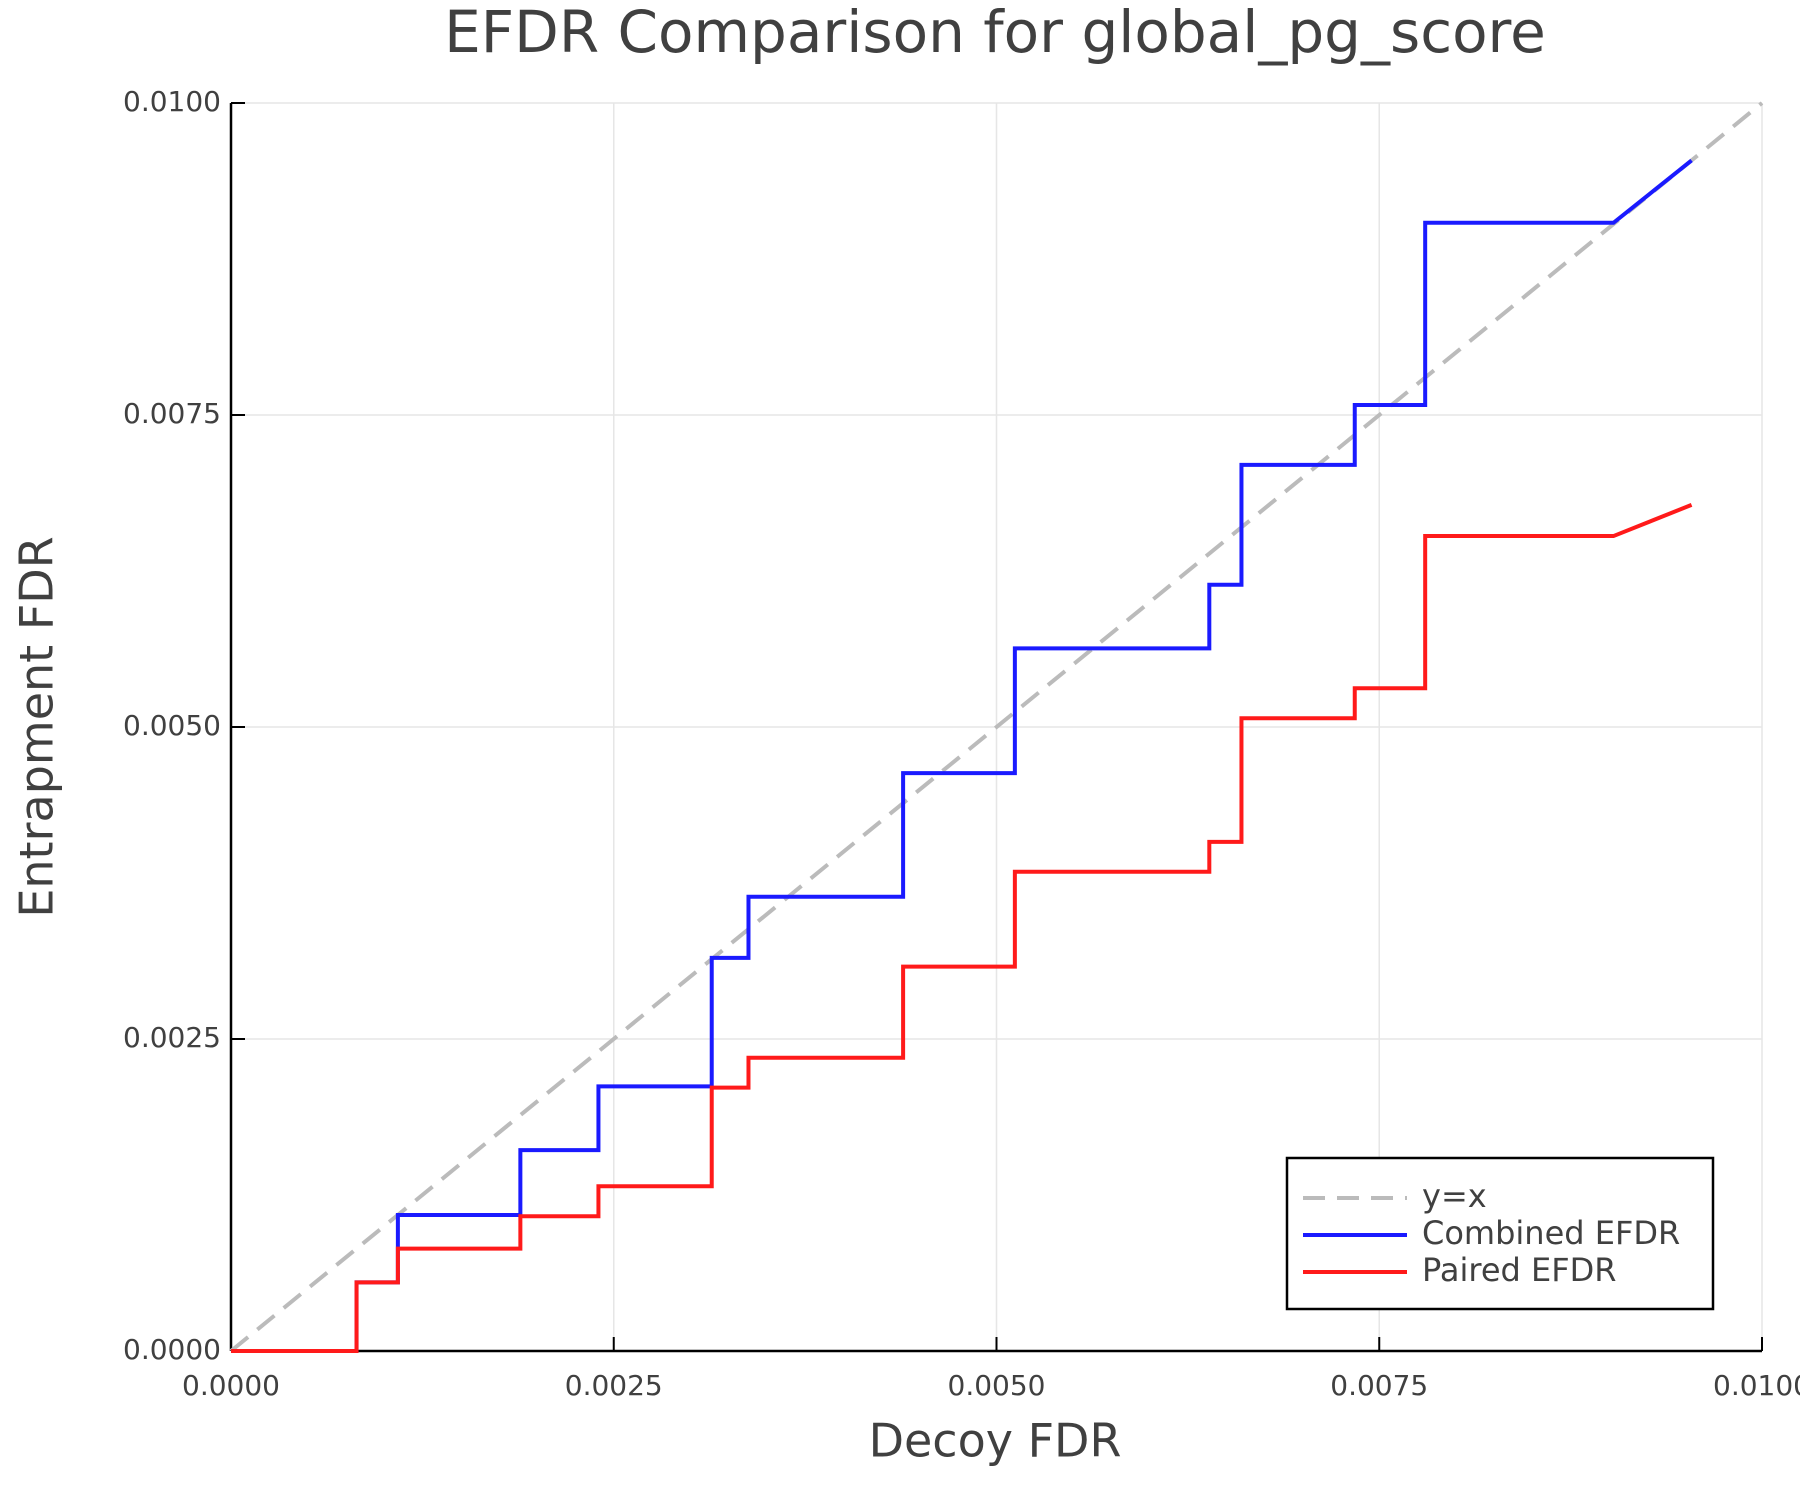  Describe the element at coordinates (995, 33) in the screenshot. I see `chart-title: EFDR Comparison for global_pg_score` at that location.